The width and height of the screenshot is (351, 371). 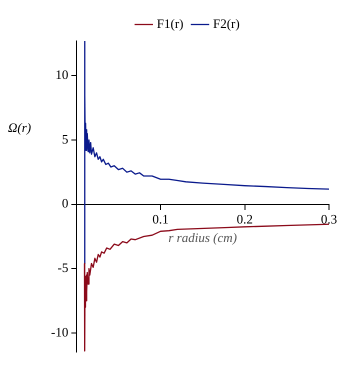 What do you see at coordinates (329, 219) in the screenshot?
I see `x-tick-label: 0.3` at bounding box center [329, 219].